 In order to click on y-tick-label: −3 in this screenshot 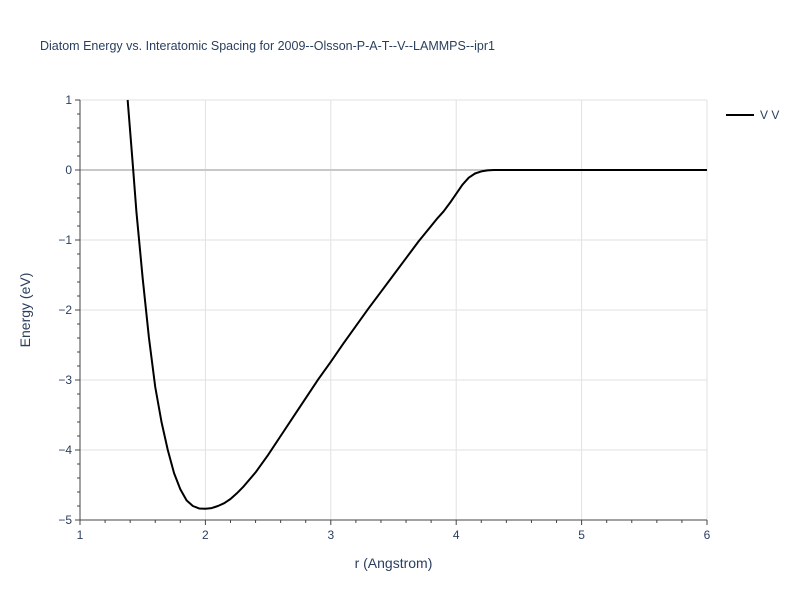, I will do `click(65, 380)`.